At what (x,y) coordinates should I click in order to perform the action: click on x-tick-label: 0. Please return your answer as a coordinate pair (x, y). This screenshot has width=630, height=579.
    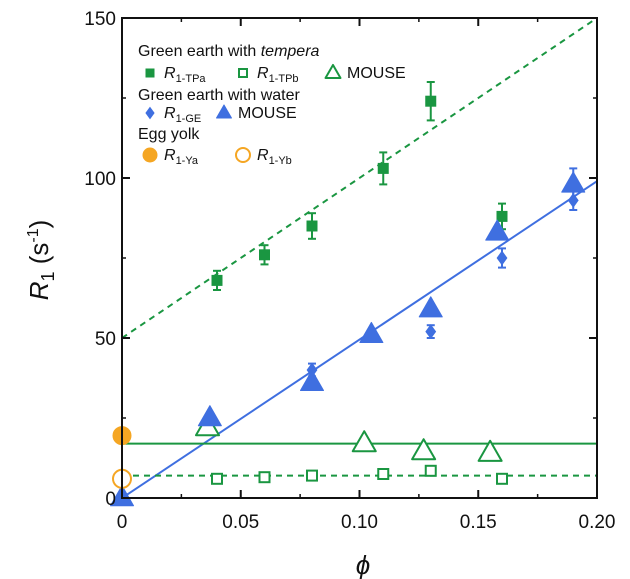
    Looking at the image, I should click on (122, 522).